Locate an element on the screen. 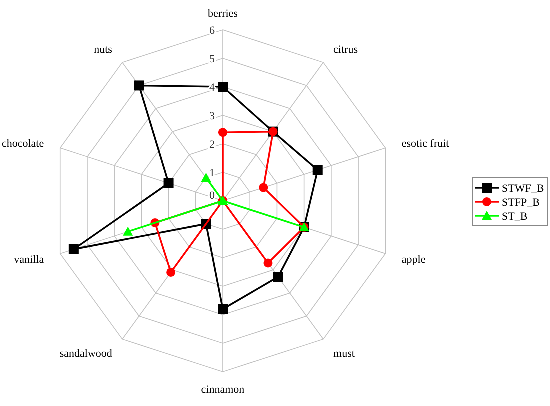  legend-label: STWF_B is located at coordinates (523, 189).